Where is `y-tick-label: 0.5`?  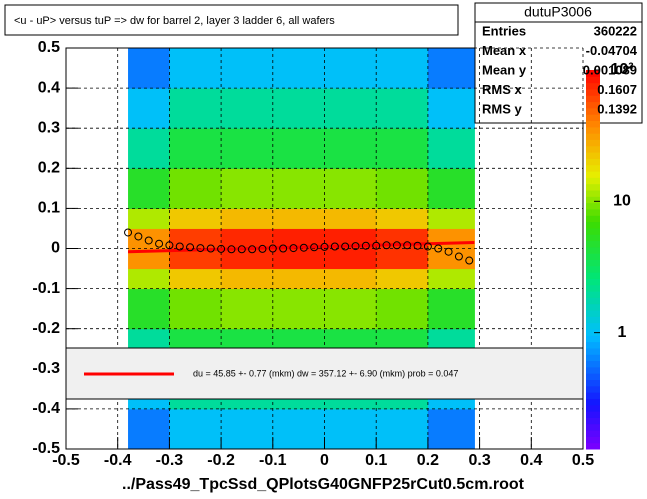 y-tick-label: 0.5 is located at coordinates (49, 47).